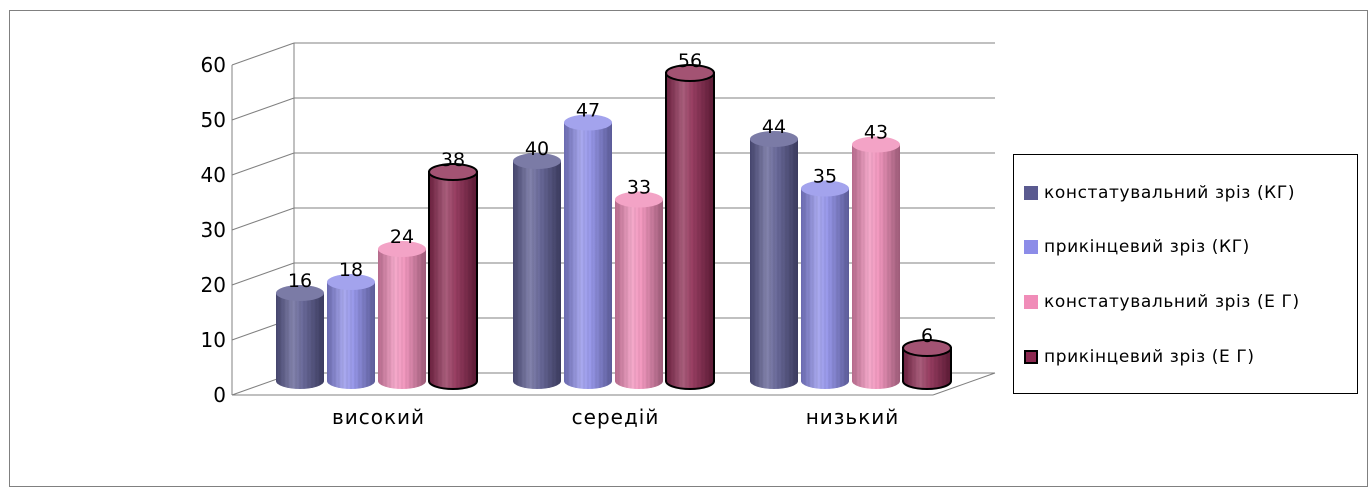 The height and width of the screenshot is (488, 1369). What do you see at coordinates (1149, 357) in the screenshot?
I see `legend-label-series-4: прикінцевий зріз (Е Г)` at bounding box center [1149, 357].